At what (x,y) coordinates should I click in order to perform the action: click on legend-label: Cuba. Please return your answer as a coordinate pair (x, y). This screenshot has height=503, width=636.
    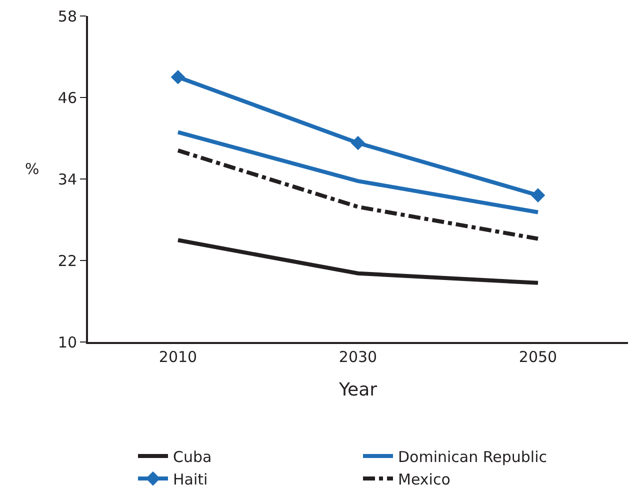
    Looking at the image, I should click on (192, 457).